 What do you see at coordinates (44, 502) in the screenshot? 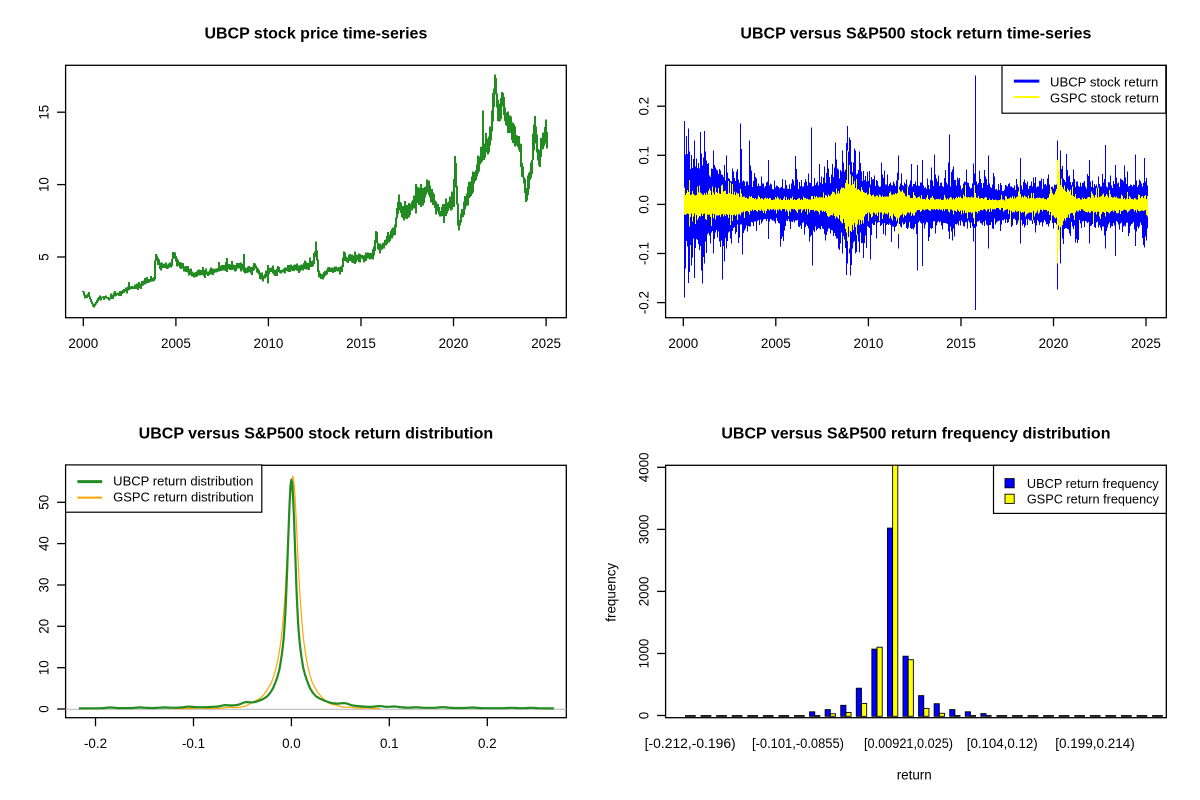
I see `svg-text: 50` at bounding box center [44, 502].